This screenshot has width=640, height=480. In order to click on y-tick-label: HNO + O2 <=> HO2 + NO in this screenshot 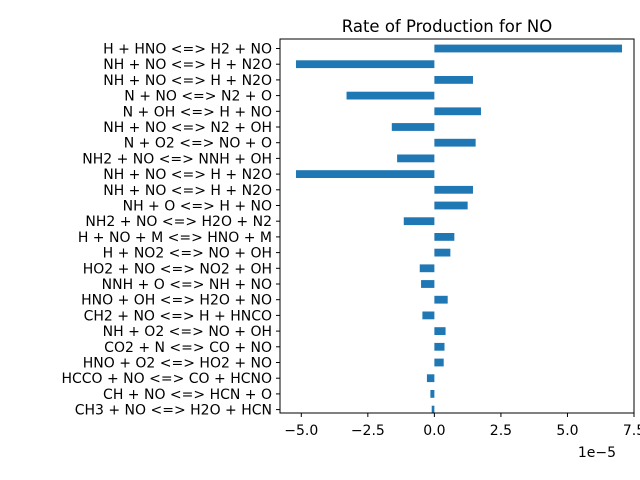, I will do `click(177, 364)`.